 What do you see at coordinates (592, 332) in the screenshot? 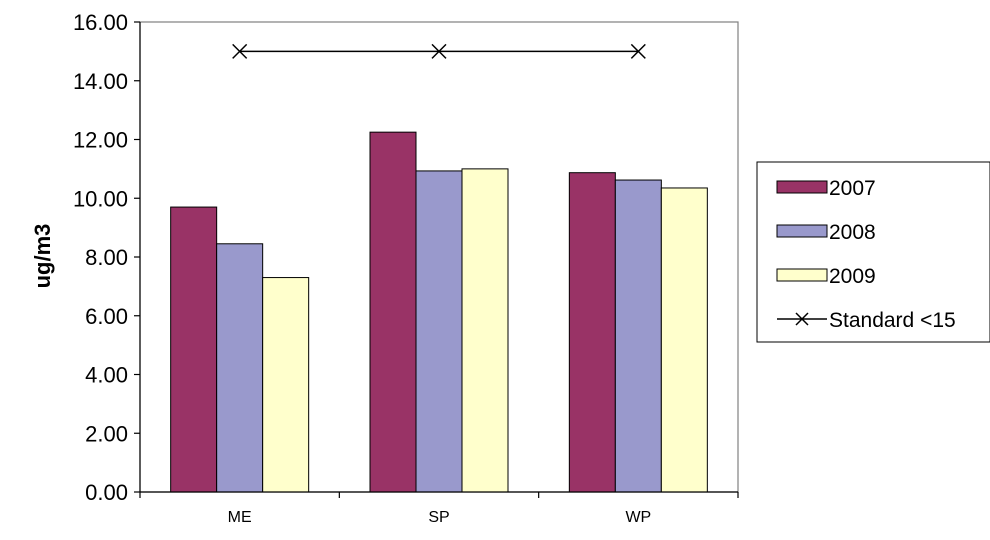
I see `bar-2007-WP` at bounding box center [592, 332].